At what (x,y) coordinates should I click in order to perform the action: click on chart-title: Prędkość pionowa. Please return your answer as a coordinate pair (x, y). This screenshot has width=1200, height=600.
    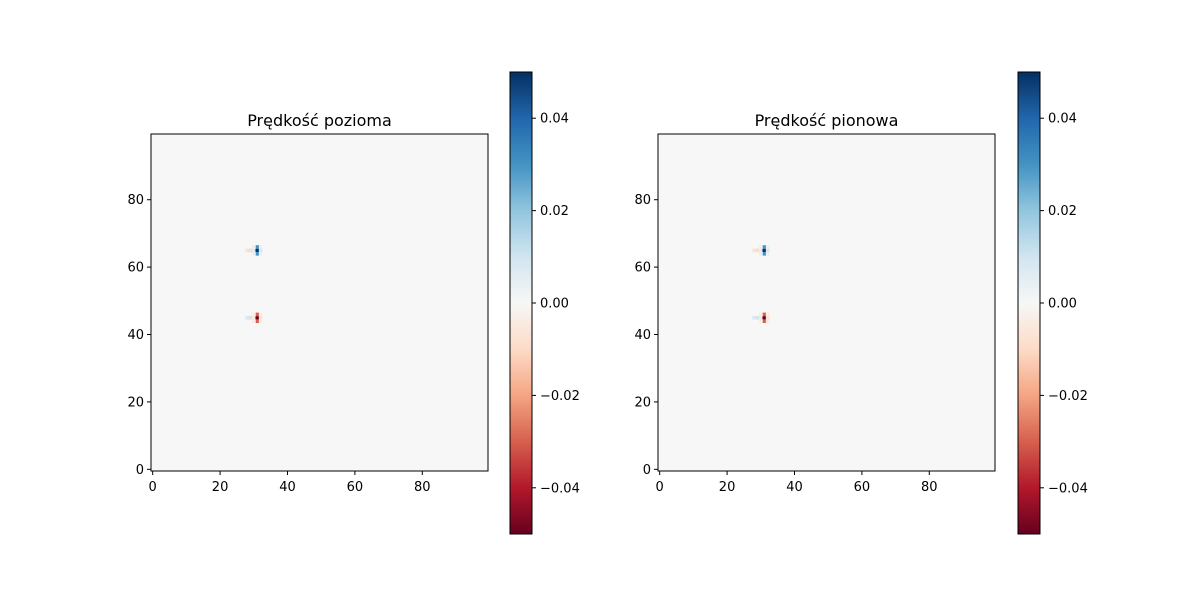
    Looking at the image, I should click on (827, 120).